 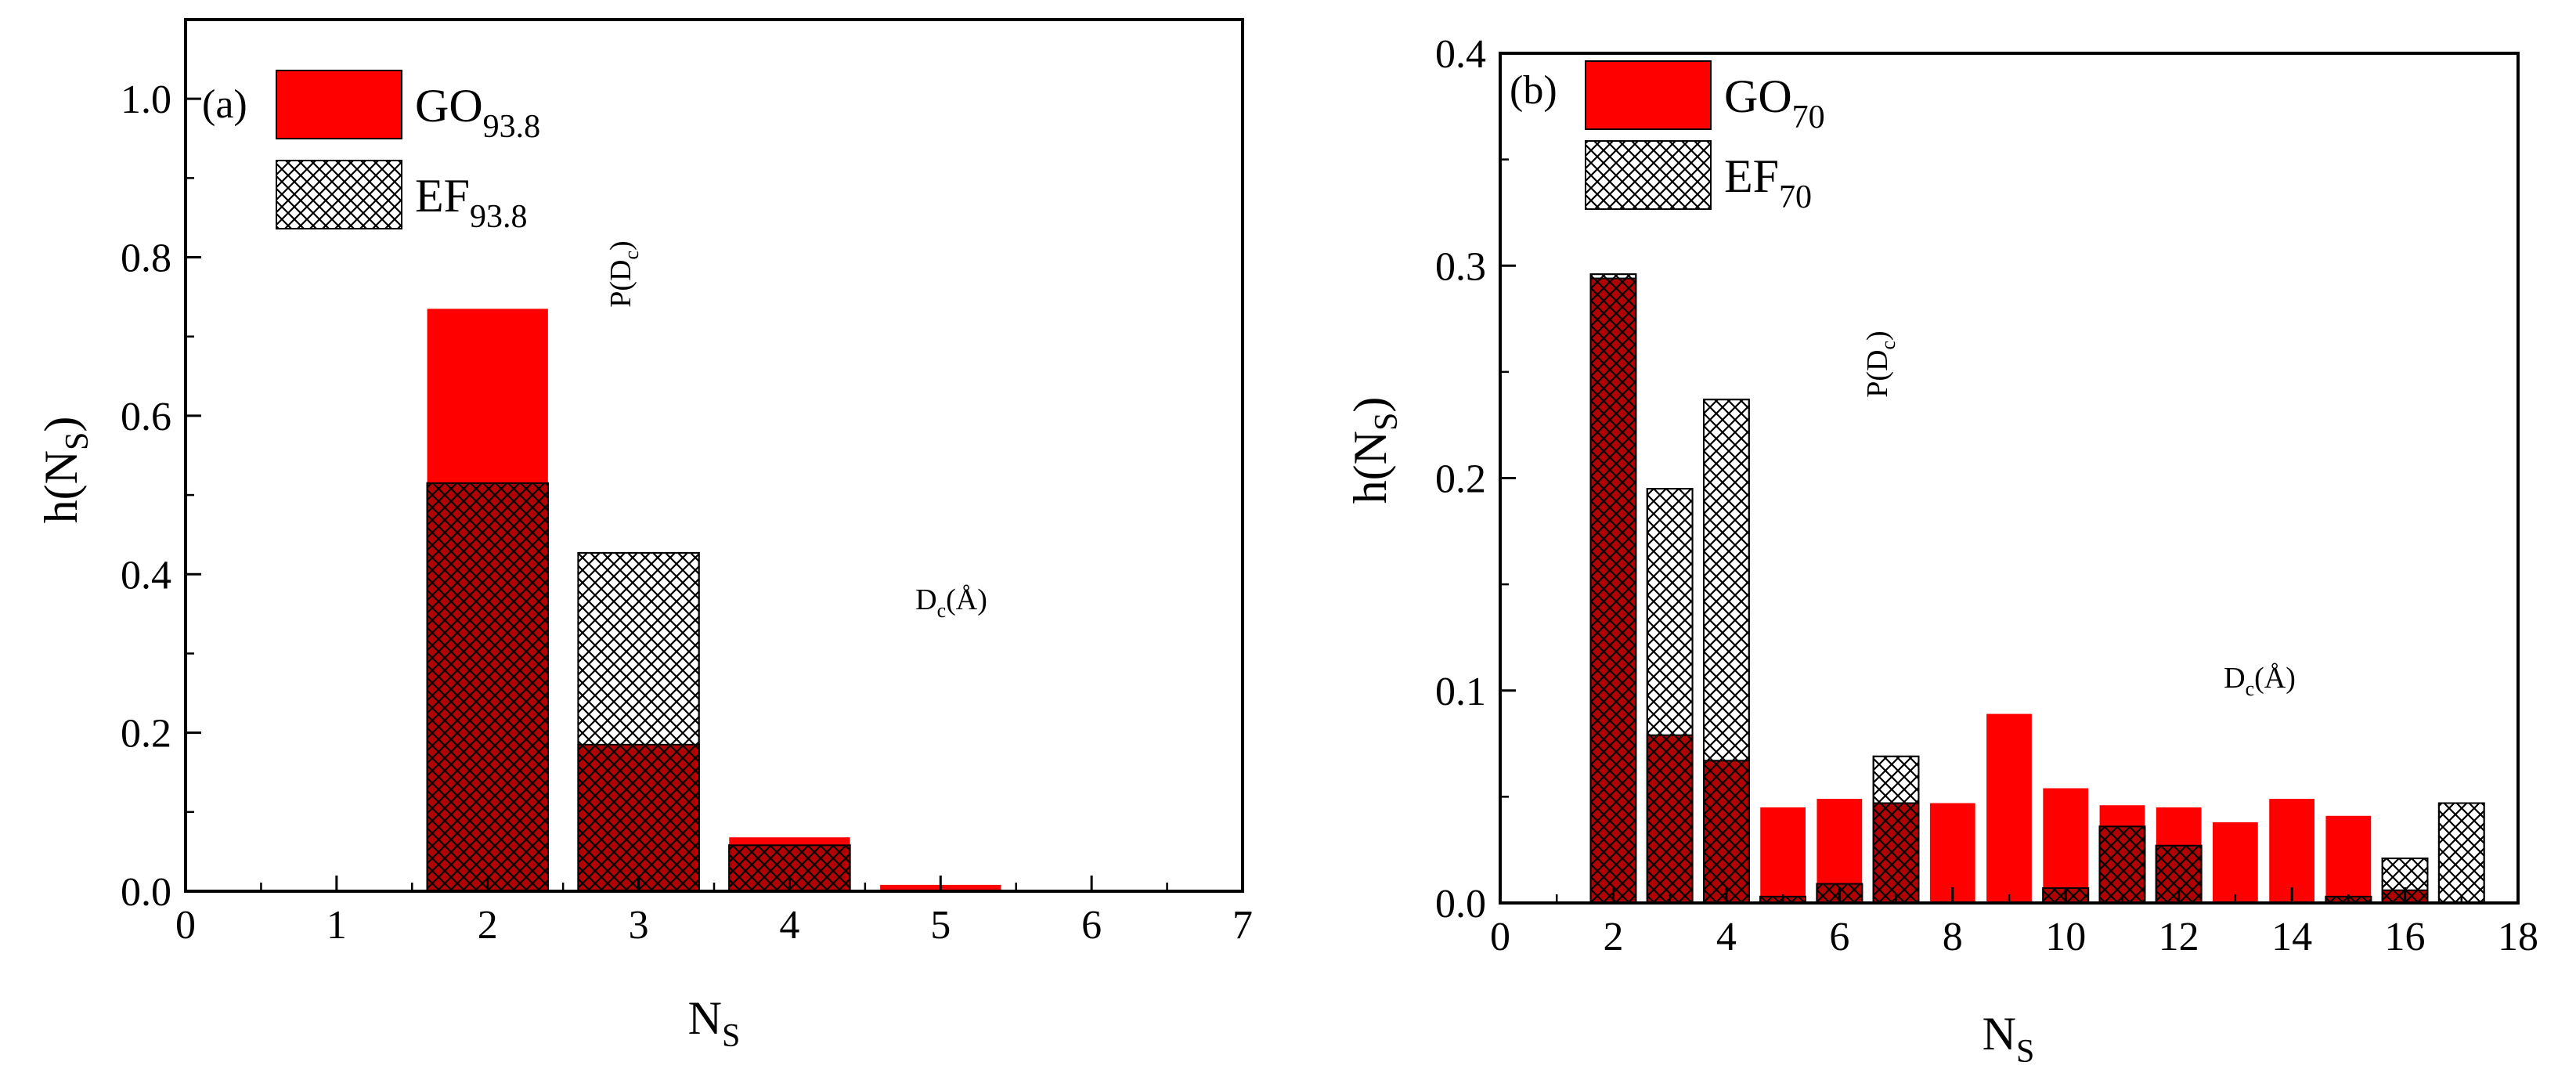 What do you see at coordinates (1952, 853) in the screenshot?
I see `bar-go70-x8` at bounding box center [1952, 853].